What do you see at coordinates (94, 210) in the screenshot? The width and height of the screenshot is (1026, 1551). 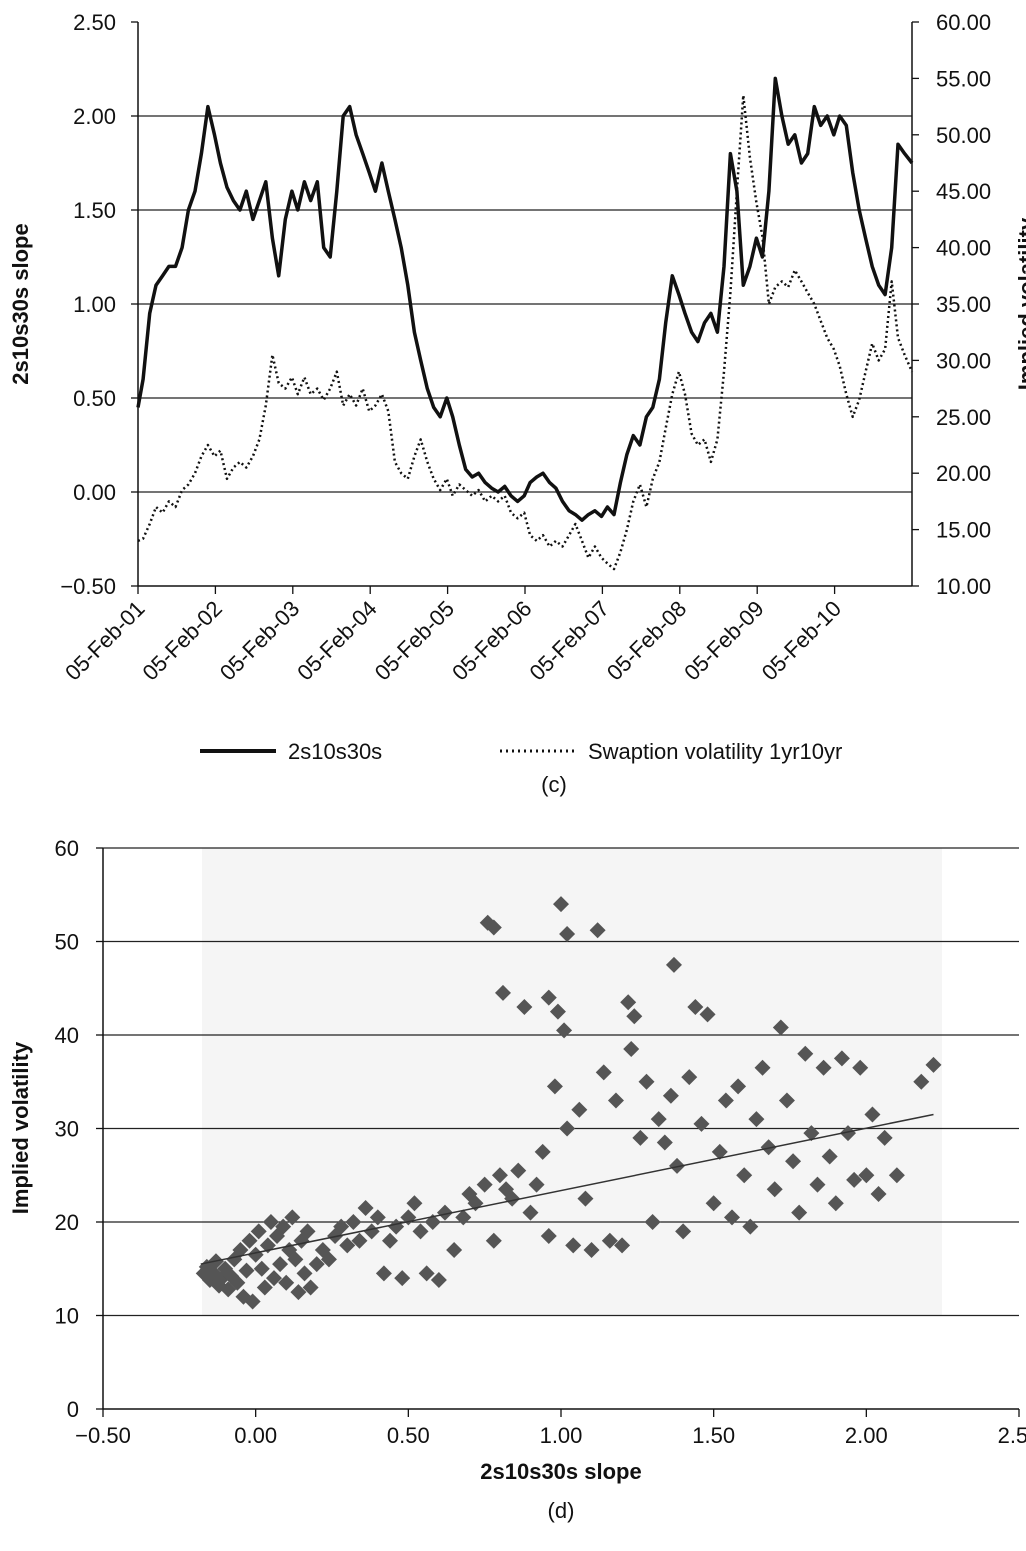 I see `chart-c-left-tick-label: 1.50` at bounding box center [94, 210].